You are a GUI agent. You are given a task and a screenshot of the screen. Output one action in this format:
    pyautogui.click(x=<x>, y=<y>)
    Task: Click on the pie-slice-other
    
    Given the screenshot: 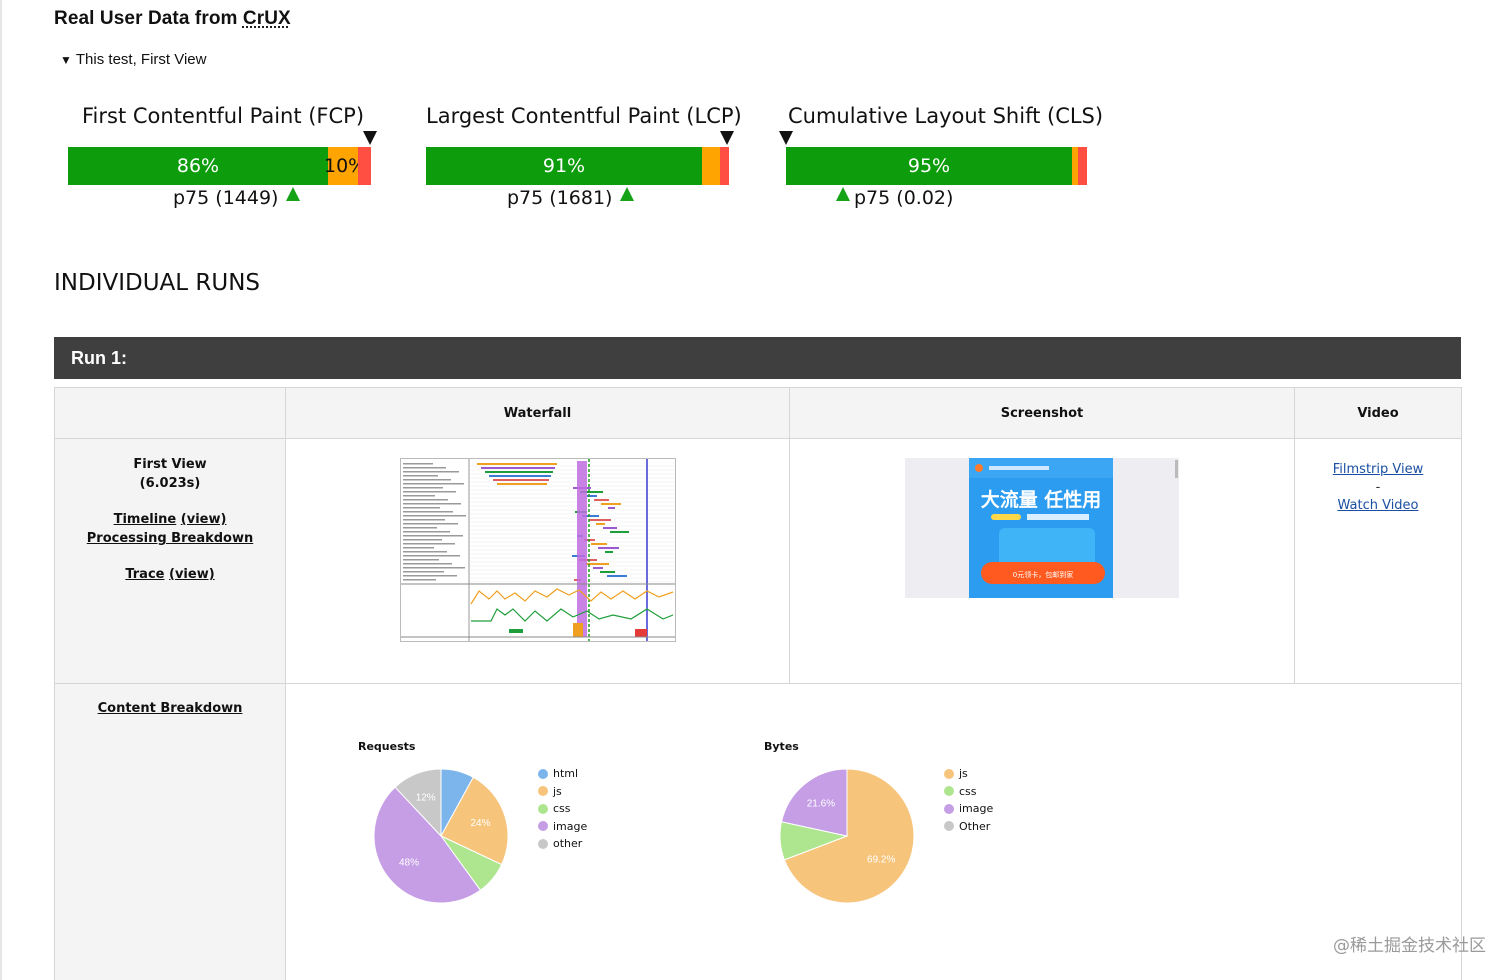 What is the action you would take?
    pyautogui.click(x=418, y=803)
    